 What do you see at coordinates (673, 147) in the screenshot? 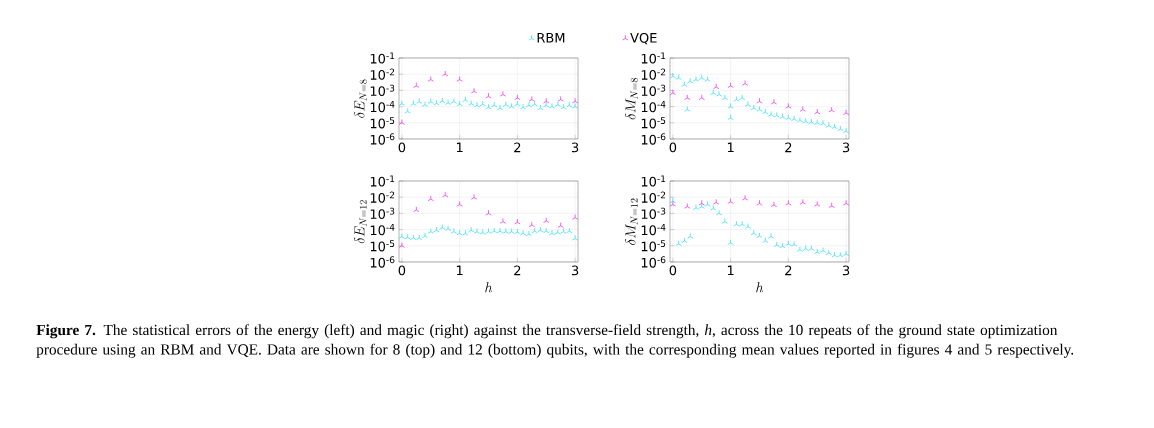
I see `x-tick-label: 0` at bounding box center [673, 147].